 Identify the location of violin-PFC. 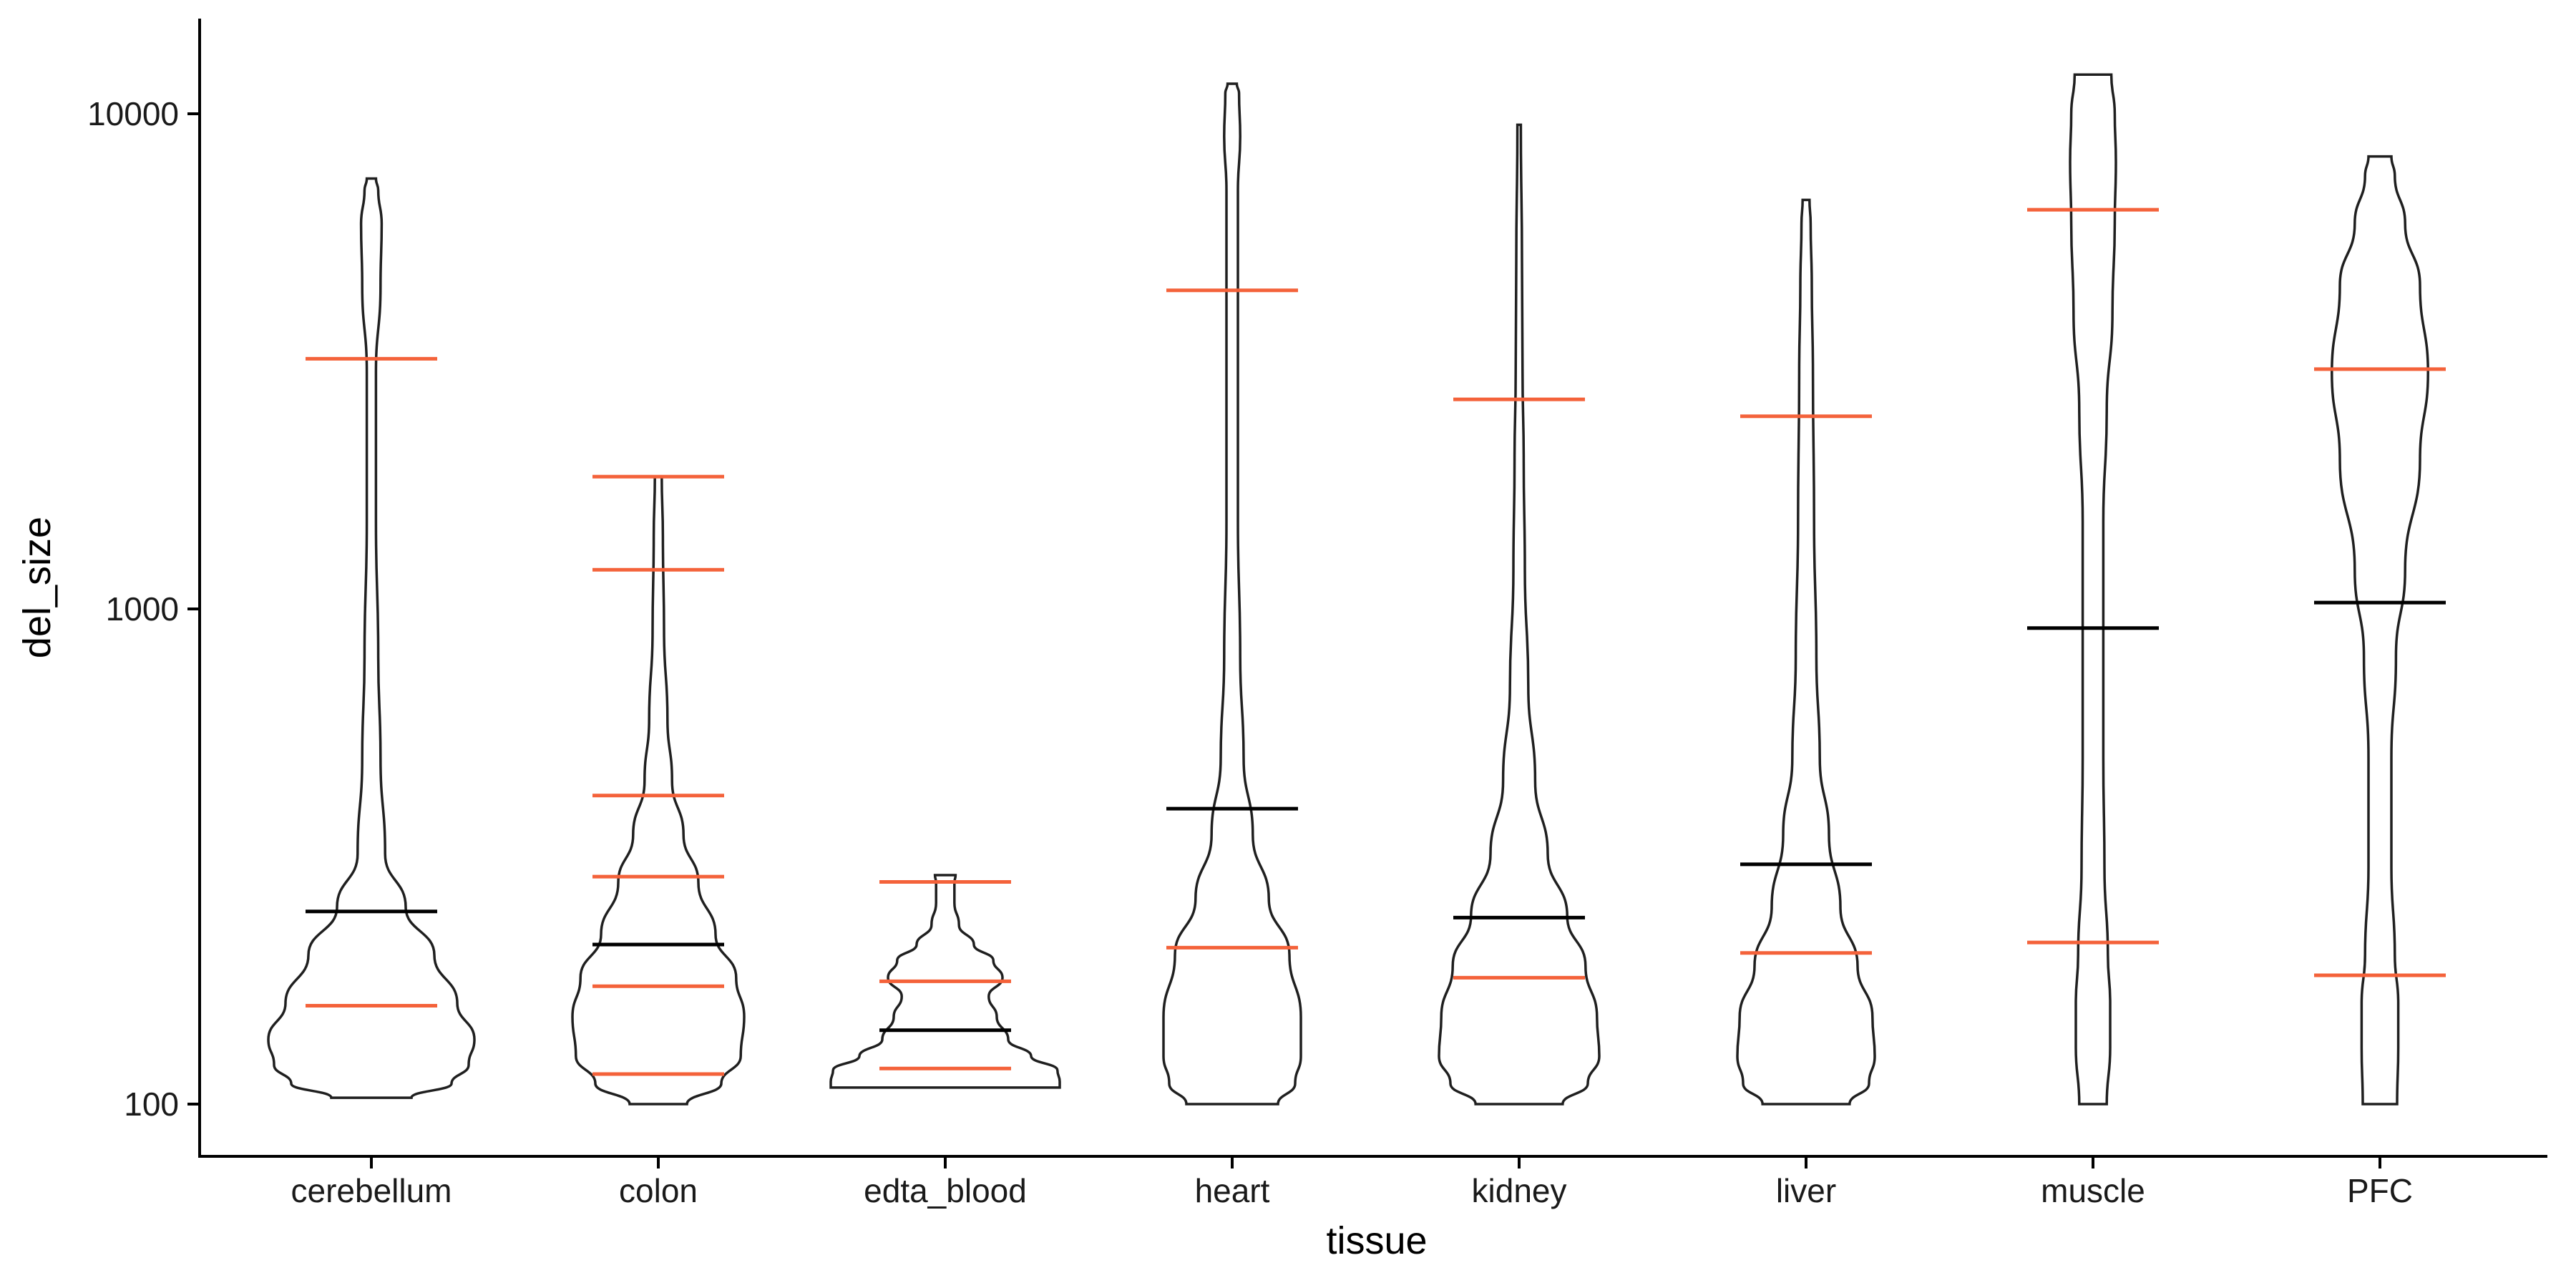
(2380, 630).